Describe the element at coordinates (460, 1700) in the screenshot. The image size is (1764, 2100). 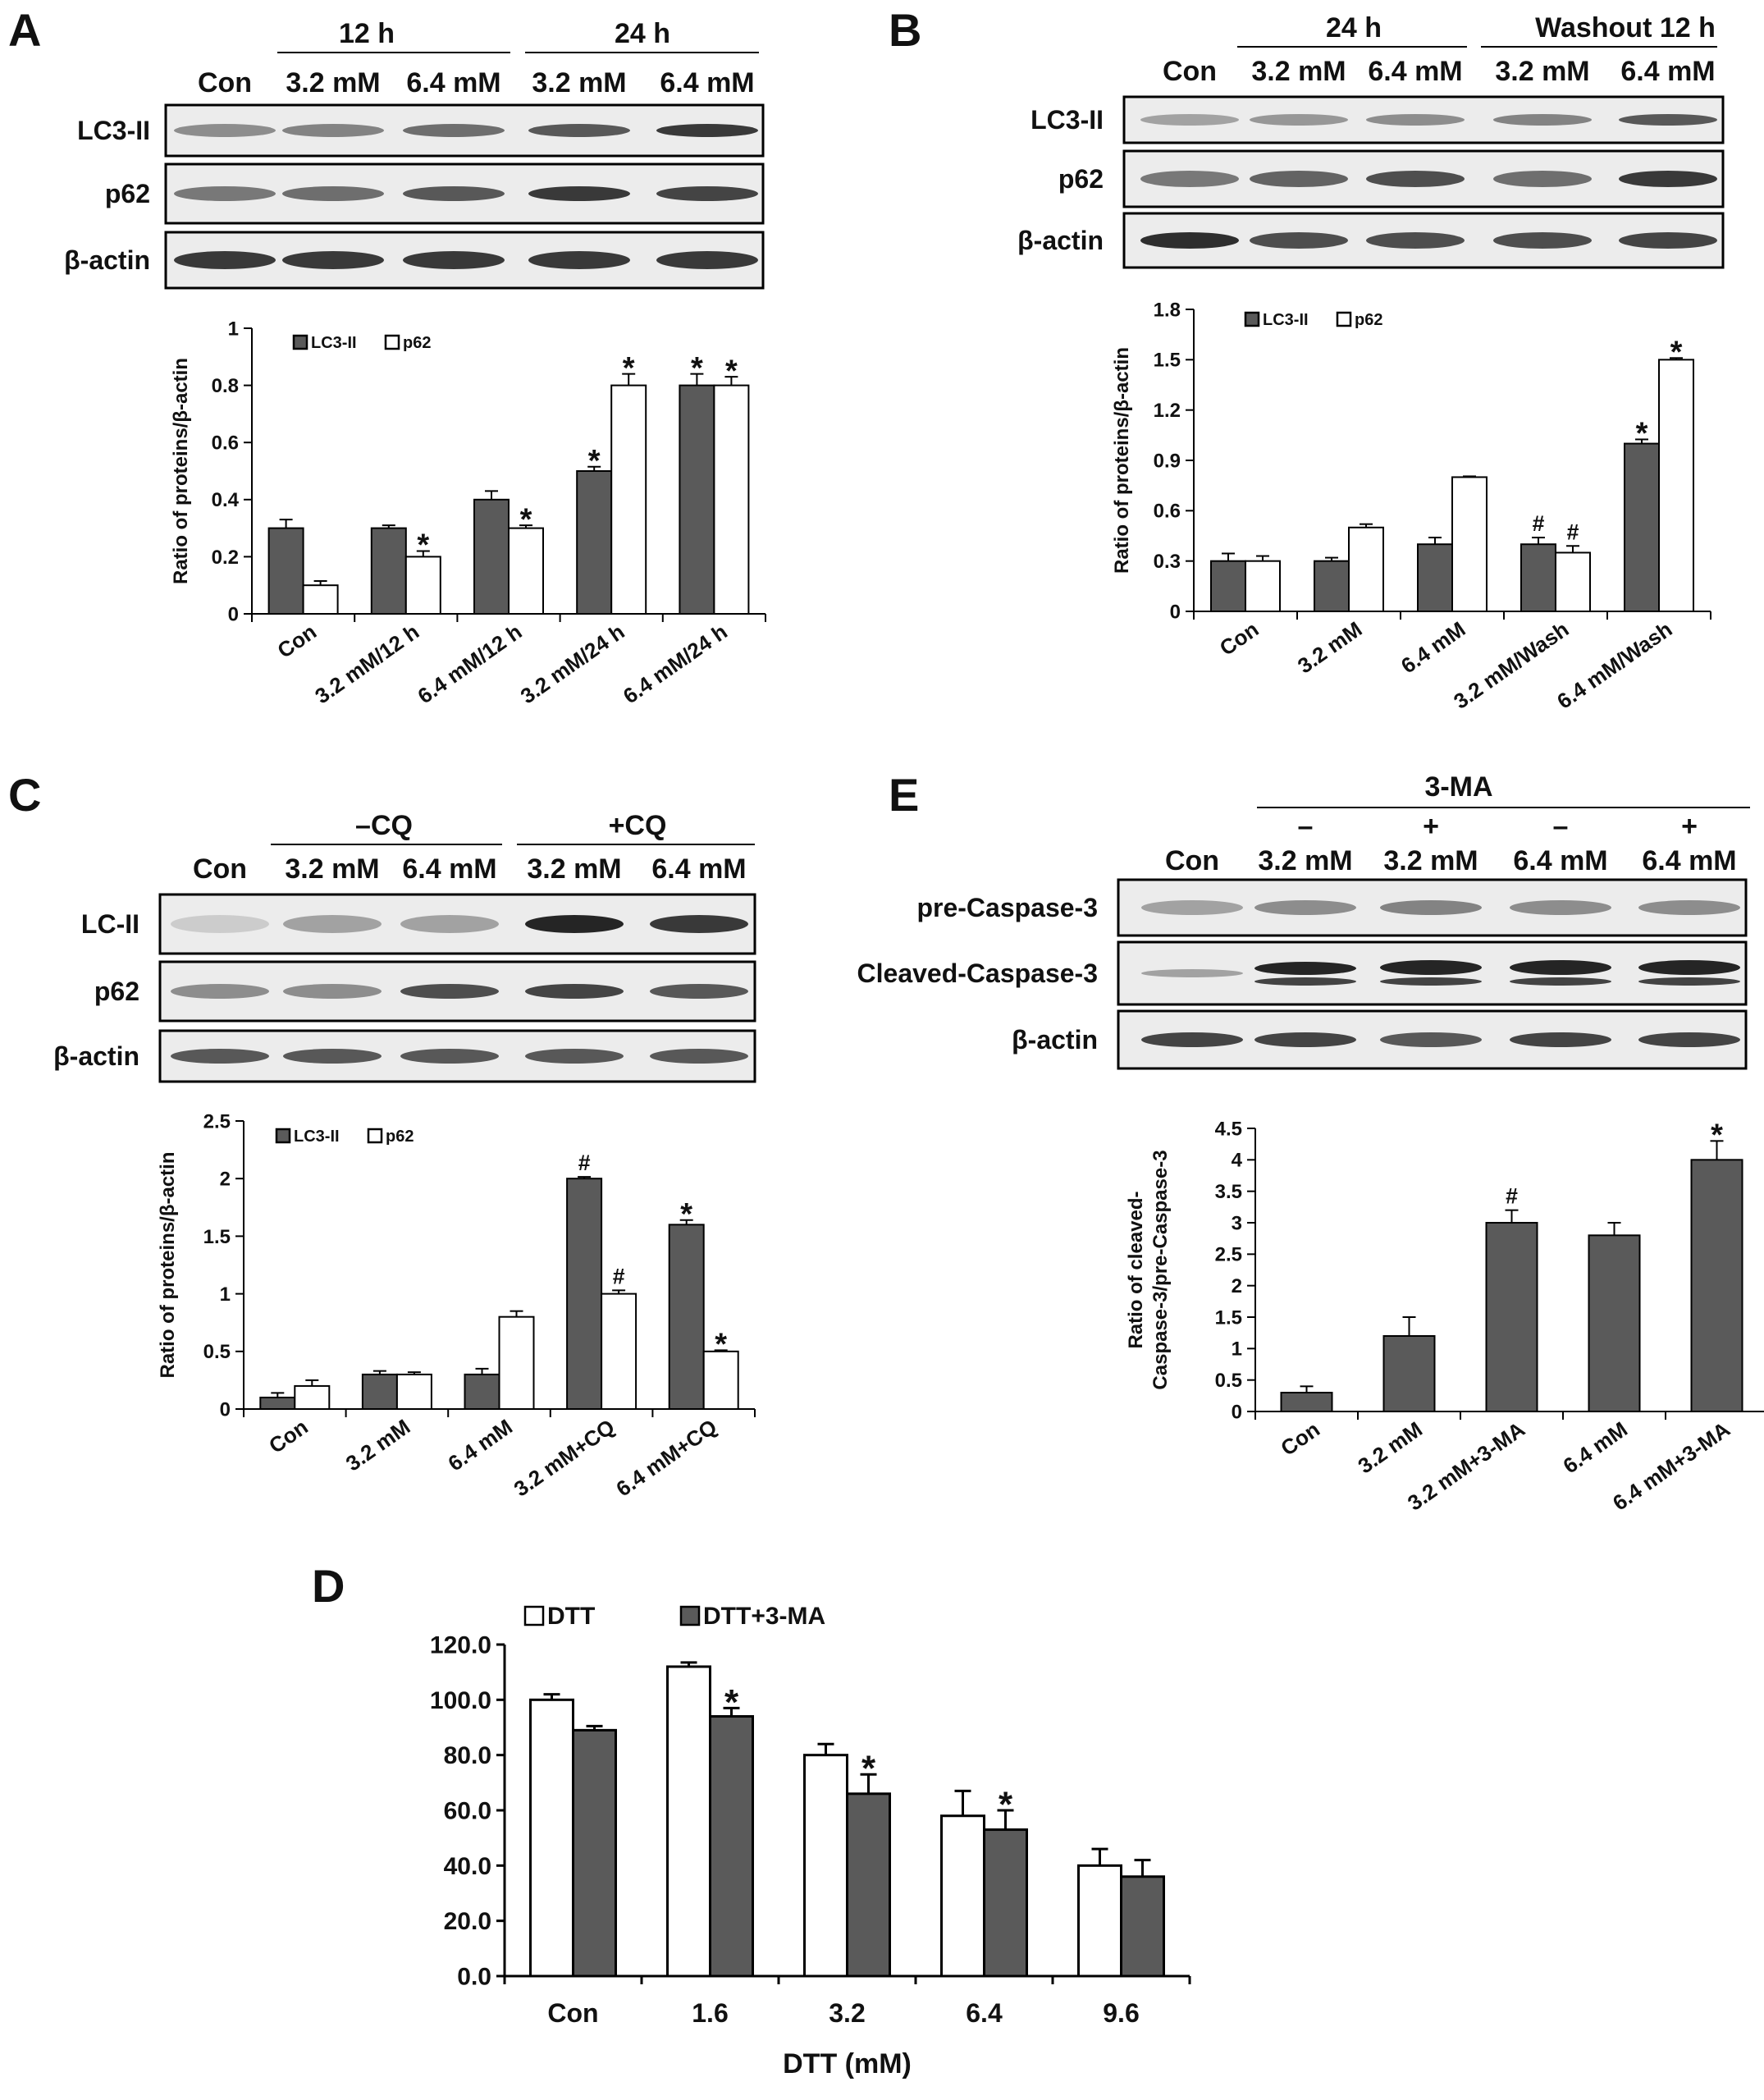
I see `y-tick-label: 100.0` at that location.